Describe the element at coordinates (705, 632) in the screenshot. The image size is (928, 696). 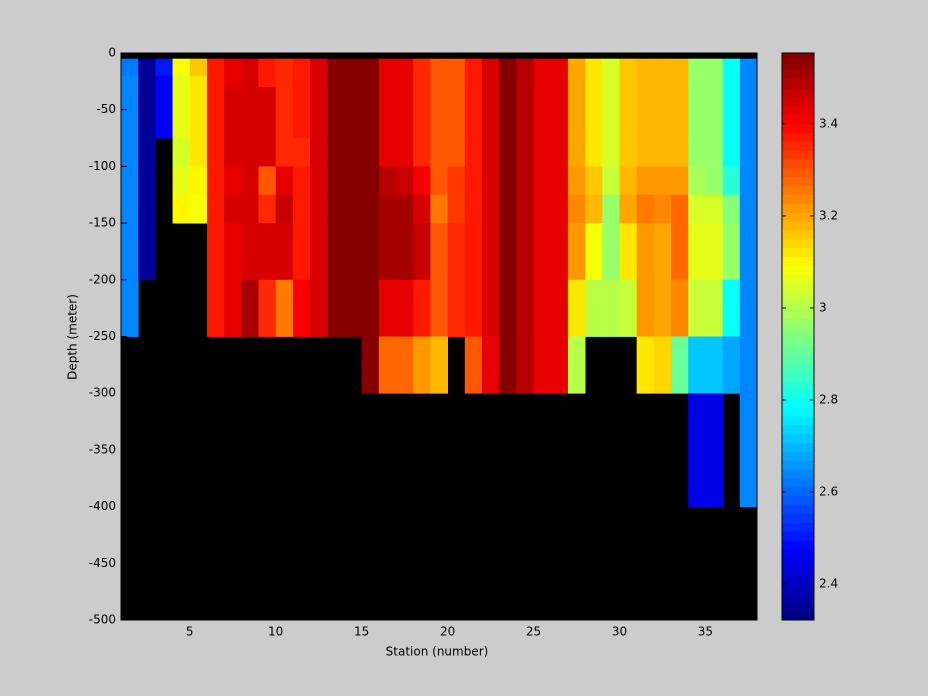
I see `x-tick-label: 35` at that location.